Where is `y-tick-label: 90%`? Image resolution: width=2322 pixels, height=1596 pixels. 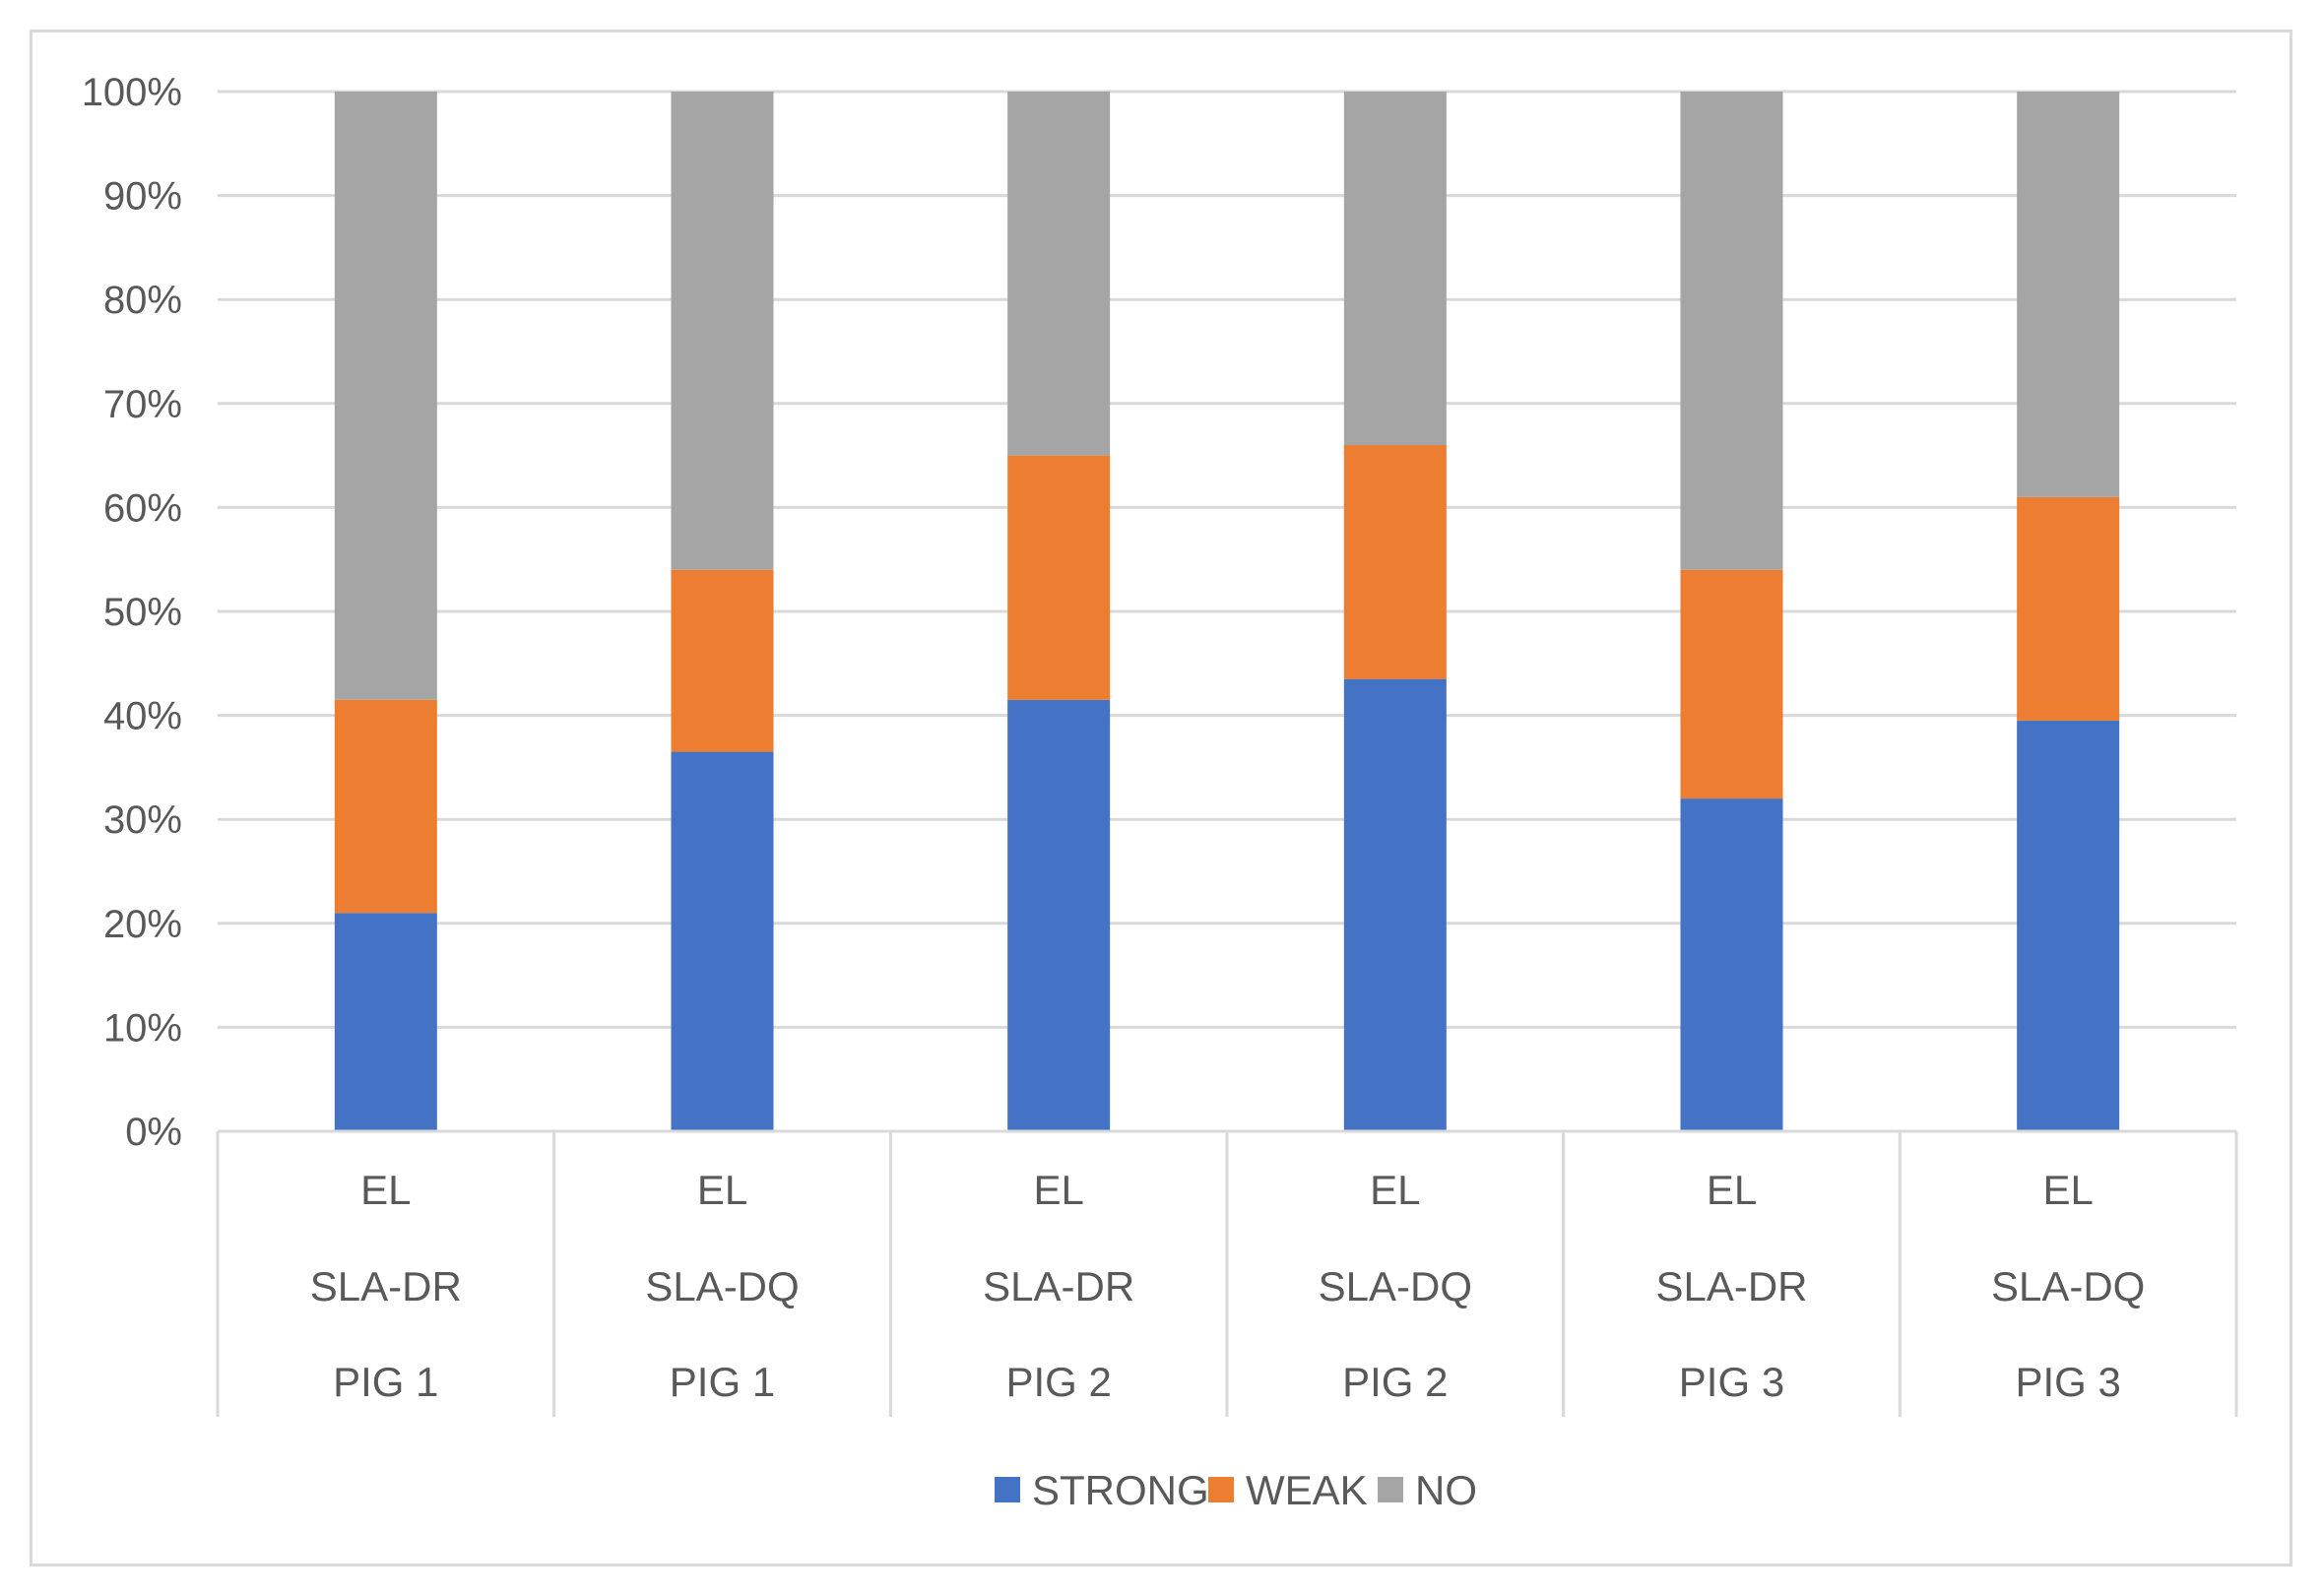 y-tick-label: 90% is located at coordinates (142, 197).